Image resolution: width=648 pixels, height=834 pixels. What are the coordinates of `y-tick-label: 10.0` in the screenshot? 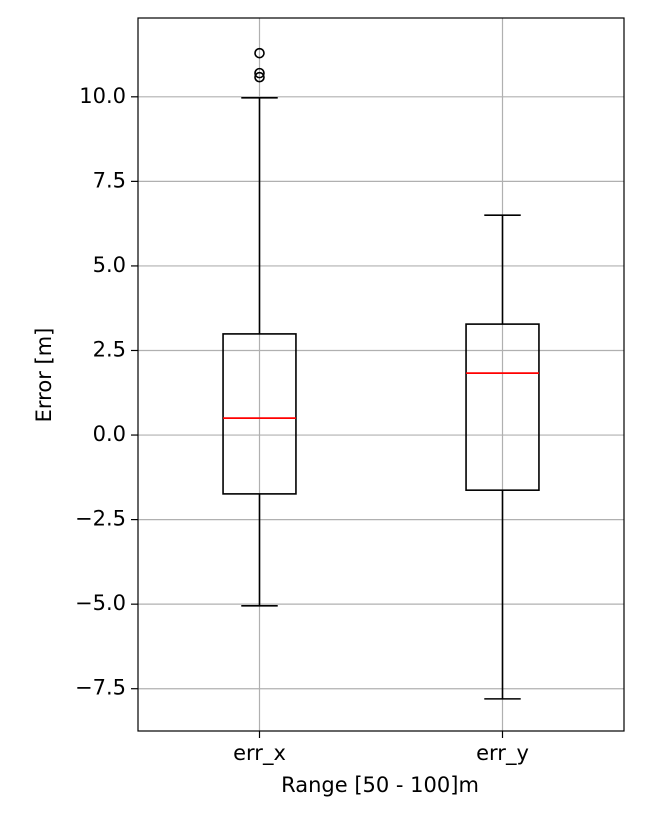 It's located at (102, 96).